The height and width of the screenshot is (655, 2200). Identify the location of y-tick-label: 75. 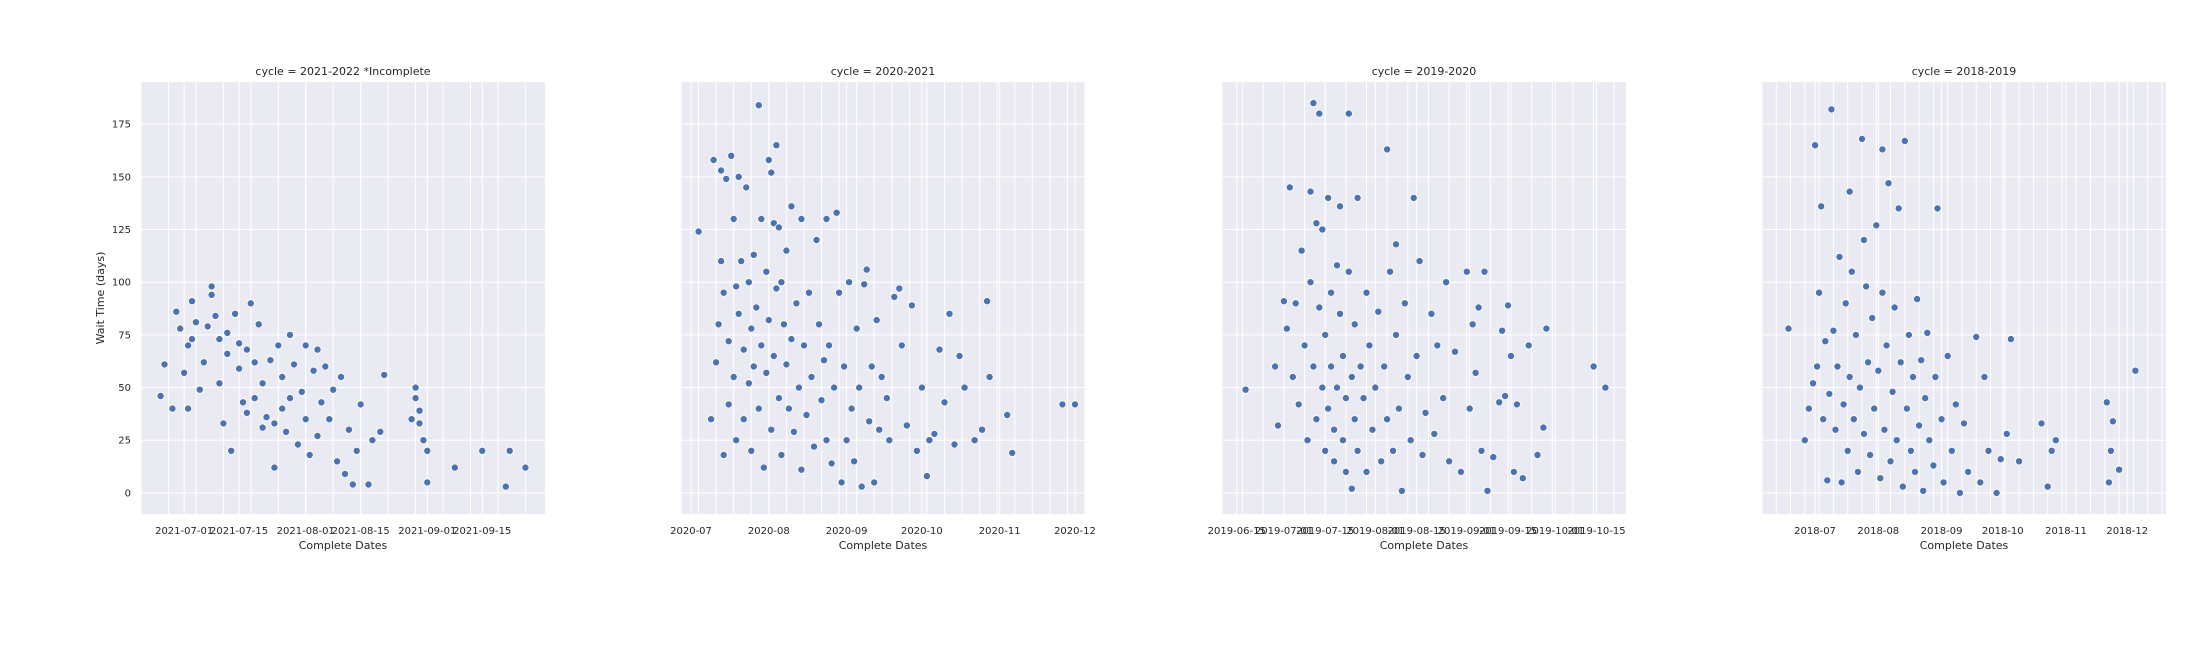
(124, 335).